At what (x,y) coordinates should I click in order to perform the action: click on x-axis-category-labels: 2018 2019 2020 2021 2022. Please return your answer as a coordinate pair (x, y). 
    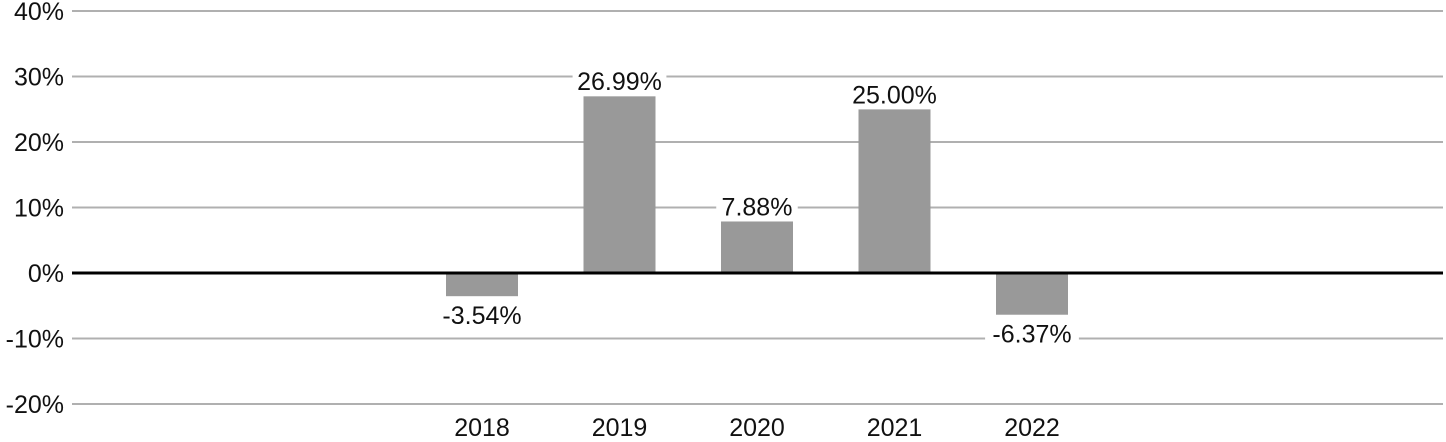
    Looking at the image, I should click on (757, 428).